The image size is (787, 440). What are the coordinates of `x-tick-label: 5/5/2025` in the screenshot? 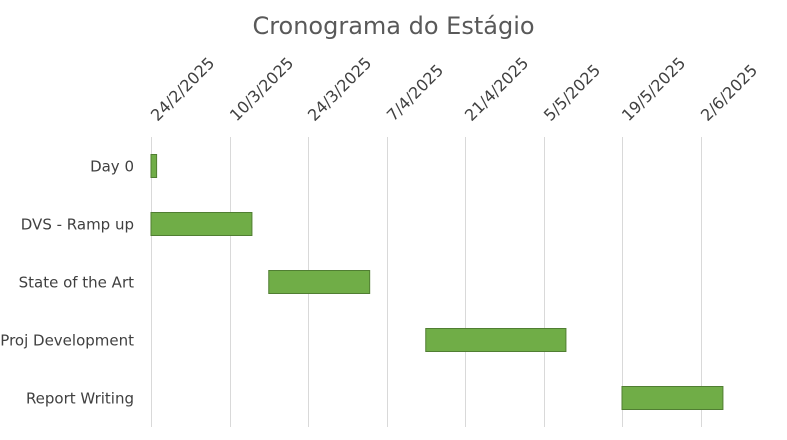 It's located at (572, 93).